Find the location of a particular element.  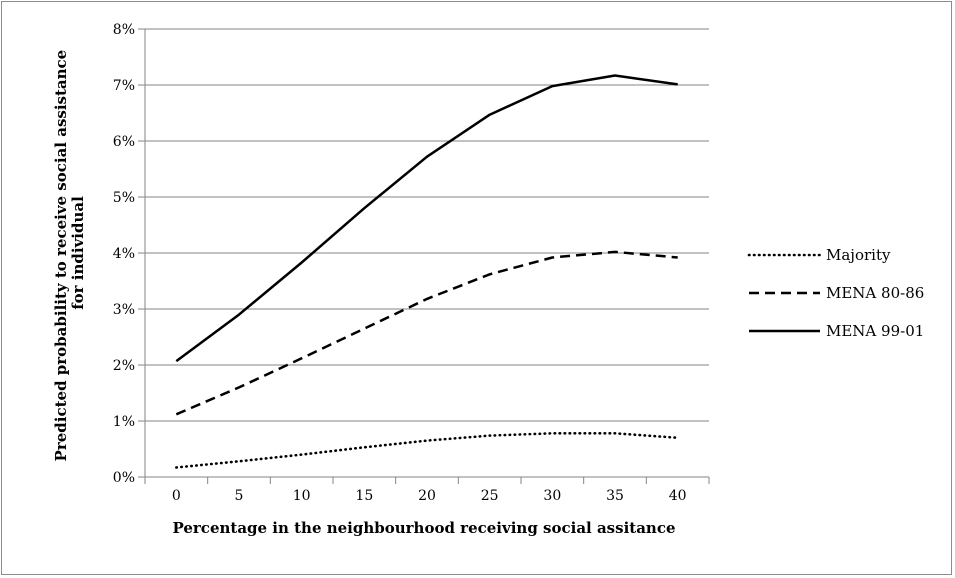

y-tick-label: 4% is located at coordinates (124, 254).